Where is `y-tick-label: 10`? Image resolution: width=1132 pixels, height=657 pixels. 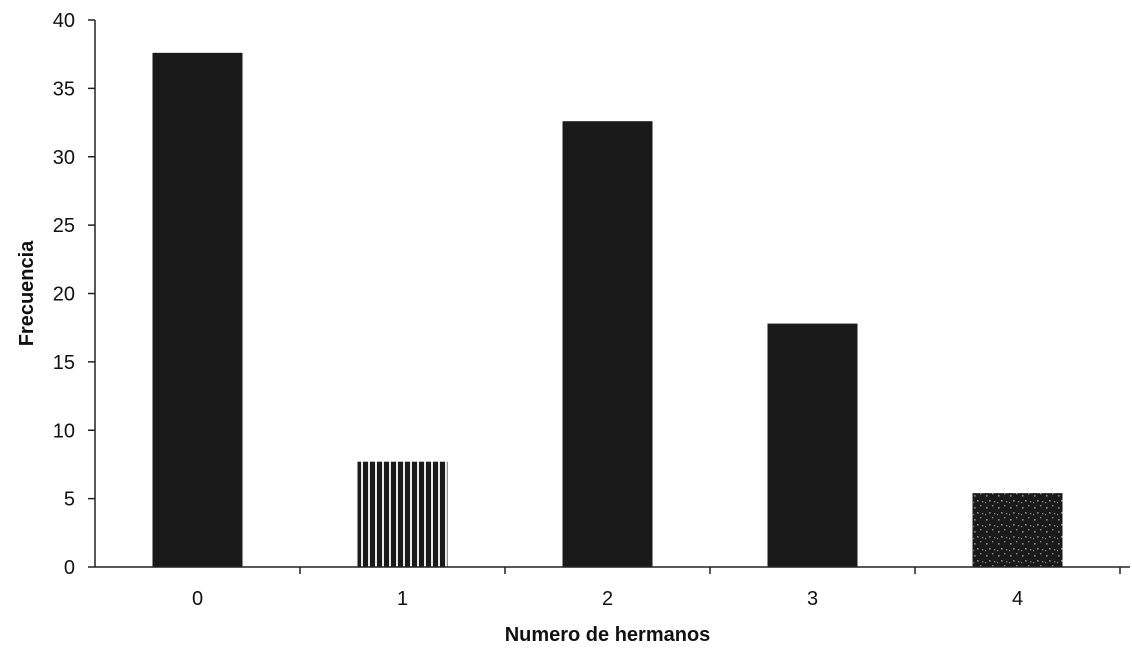 y-tick-label: 10 is located at coordinates (64, 431).